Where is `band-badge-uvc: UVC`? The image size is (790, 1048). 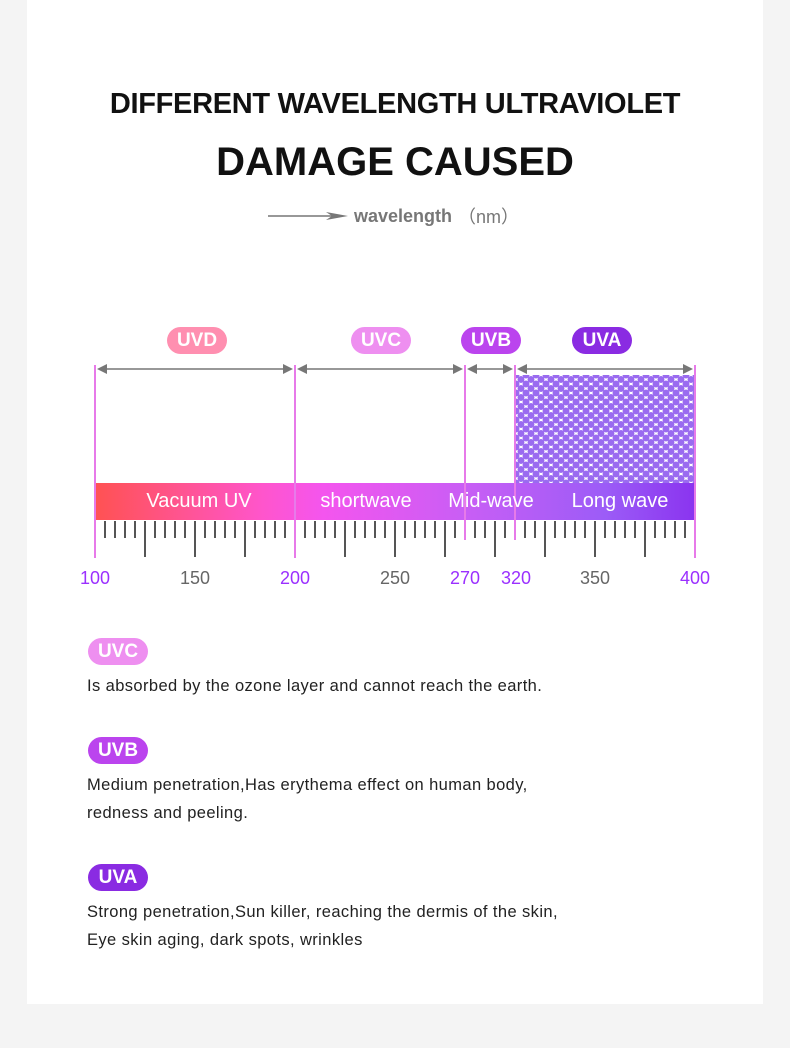 band-badge-uvc: UVC is located at coordinates (381, 340).